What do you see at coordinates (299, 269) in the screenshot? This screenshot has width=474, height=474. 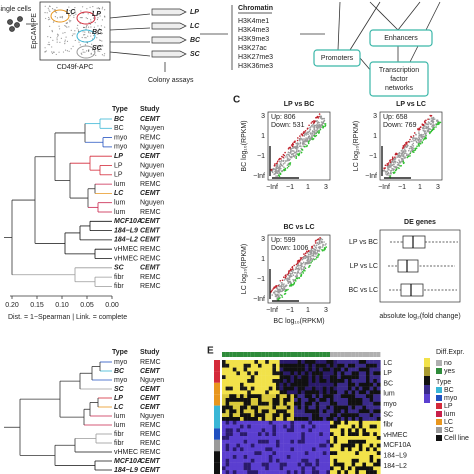 I see `plot-frame` at bounding box center [299, 269].